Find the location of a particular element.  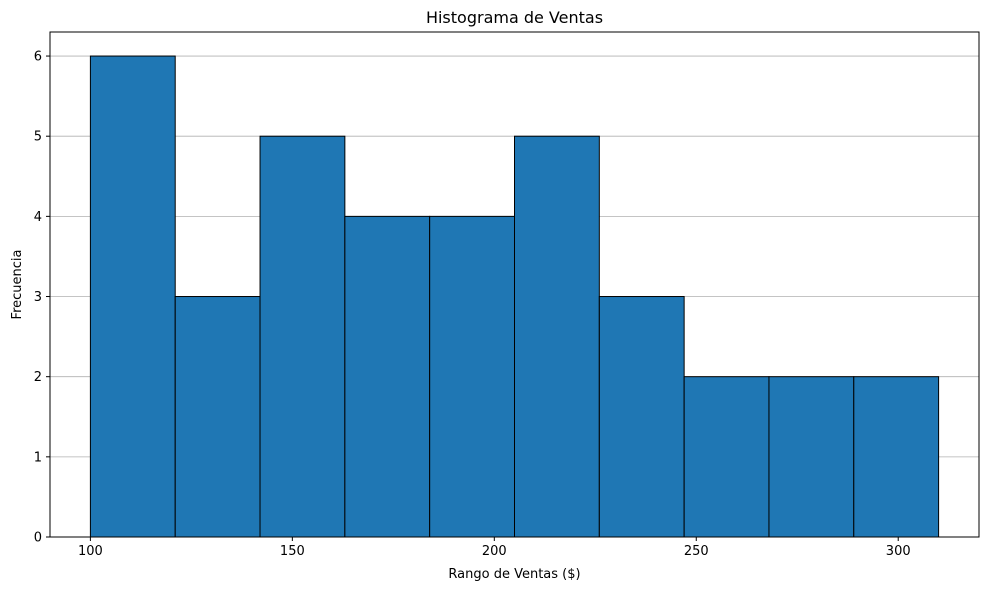

x-ticks: 100 150 200 250 300 is located at coordinates (494, 548).